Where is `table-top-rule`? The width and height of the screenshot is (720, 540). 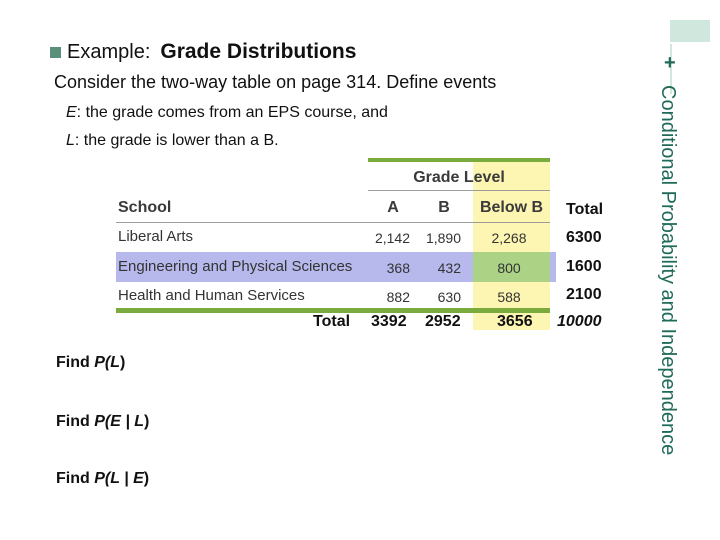 table-top-rule is located at coordinates (459, 160).